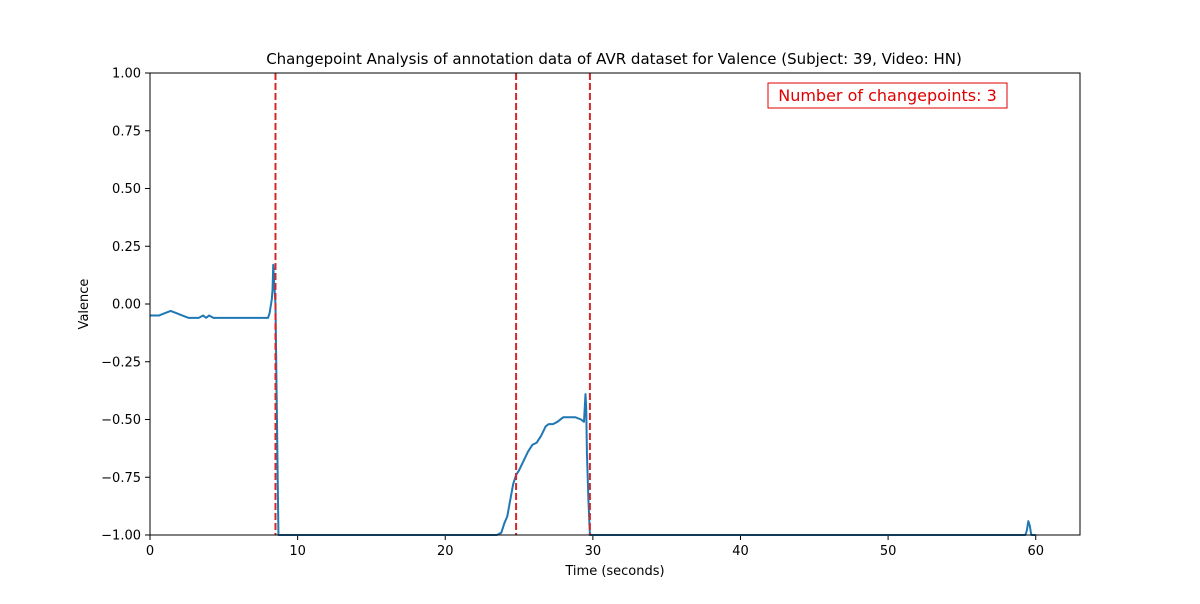 This screenshot has width=1200, height=604. What do you see at coordinates (740, 551) in the screenshot?
I see `x-tick-label: 40` at bounding box center [740, 551].